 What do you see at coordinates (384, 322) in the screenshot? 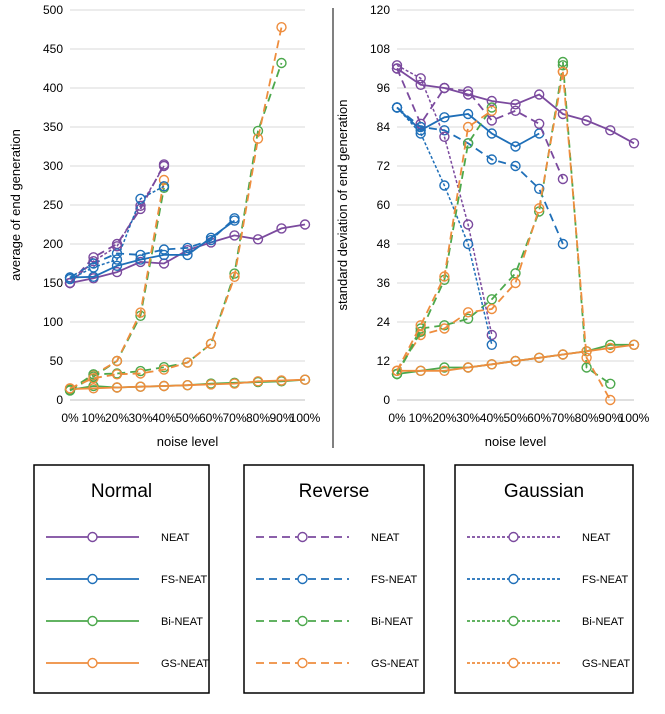
I see `y-tick-label: 24` at bounding box center [384, 322].